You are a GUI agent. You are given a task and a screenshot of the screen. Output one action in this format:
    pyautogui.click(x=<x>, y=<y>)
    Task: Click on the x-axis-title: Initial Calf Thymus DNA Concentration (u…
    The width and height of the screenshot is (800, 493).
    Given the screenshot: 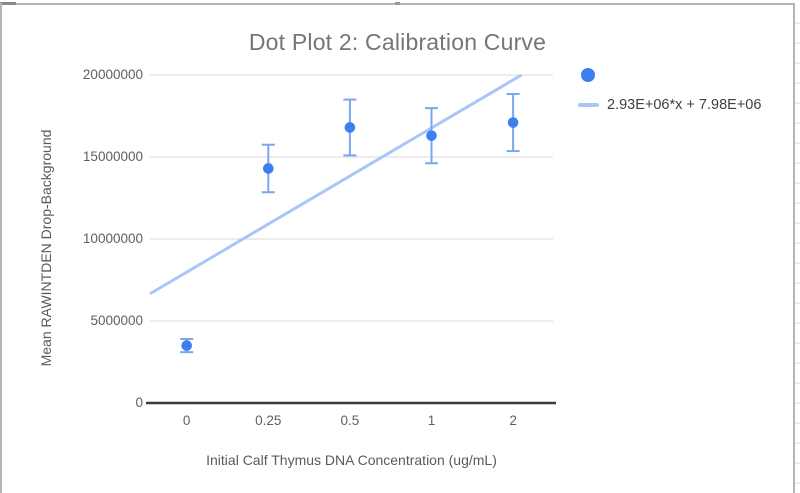 What is the action you would take?
    pyautogui.click(x=351, y=460)
    